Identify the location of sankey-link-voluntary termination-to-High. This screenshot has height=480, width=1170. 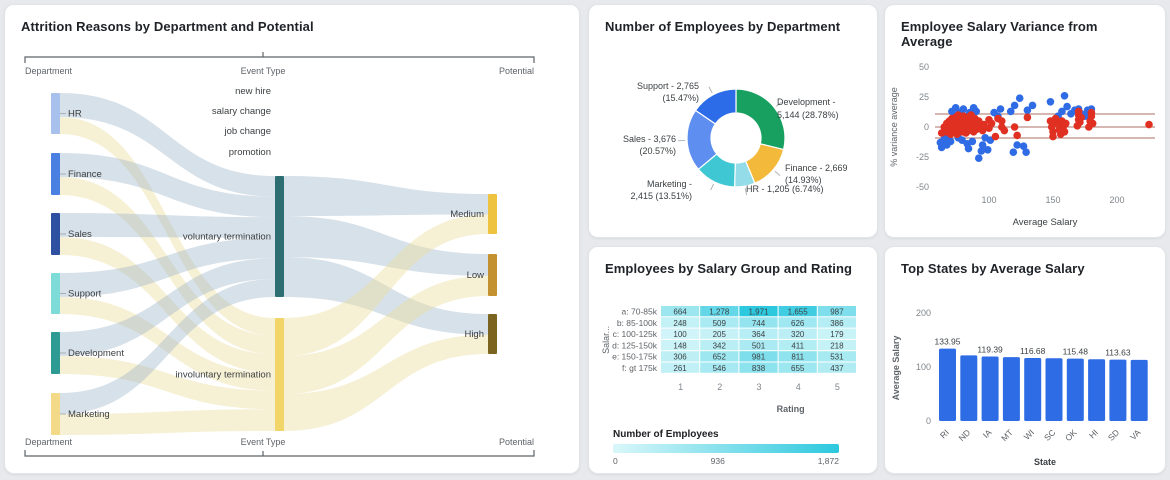
(386, 296).